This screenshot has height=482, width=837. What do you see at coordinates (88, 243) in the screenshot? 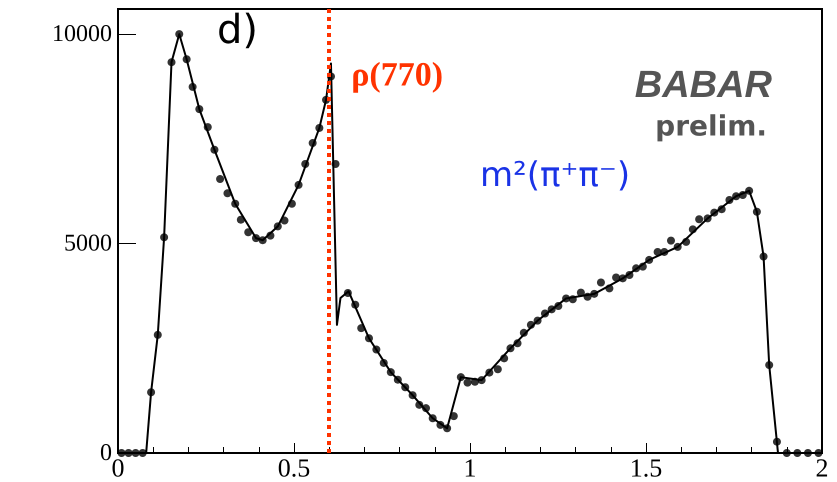
I see `y-tick-label: 5000` at bounding box center [88, 243].